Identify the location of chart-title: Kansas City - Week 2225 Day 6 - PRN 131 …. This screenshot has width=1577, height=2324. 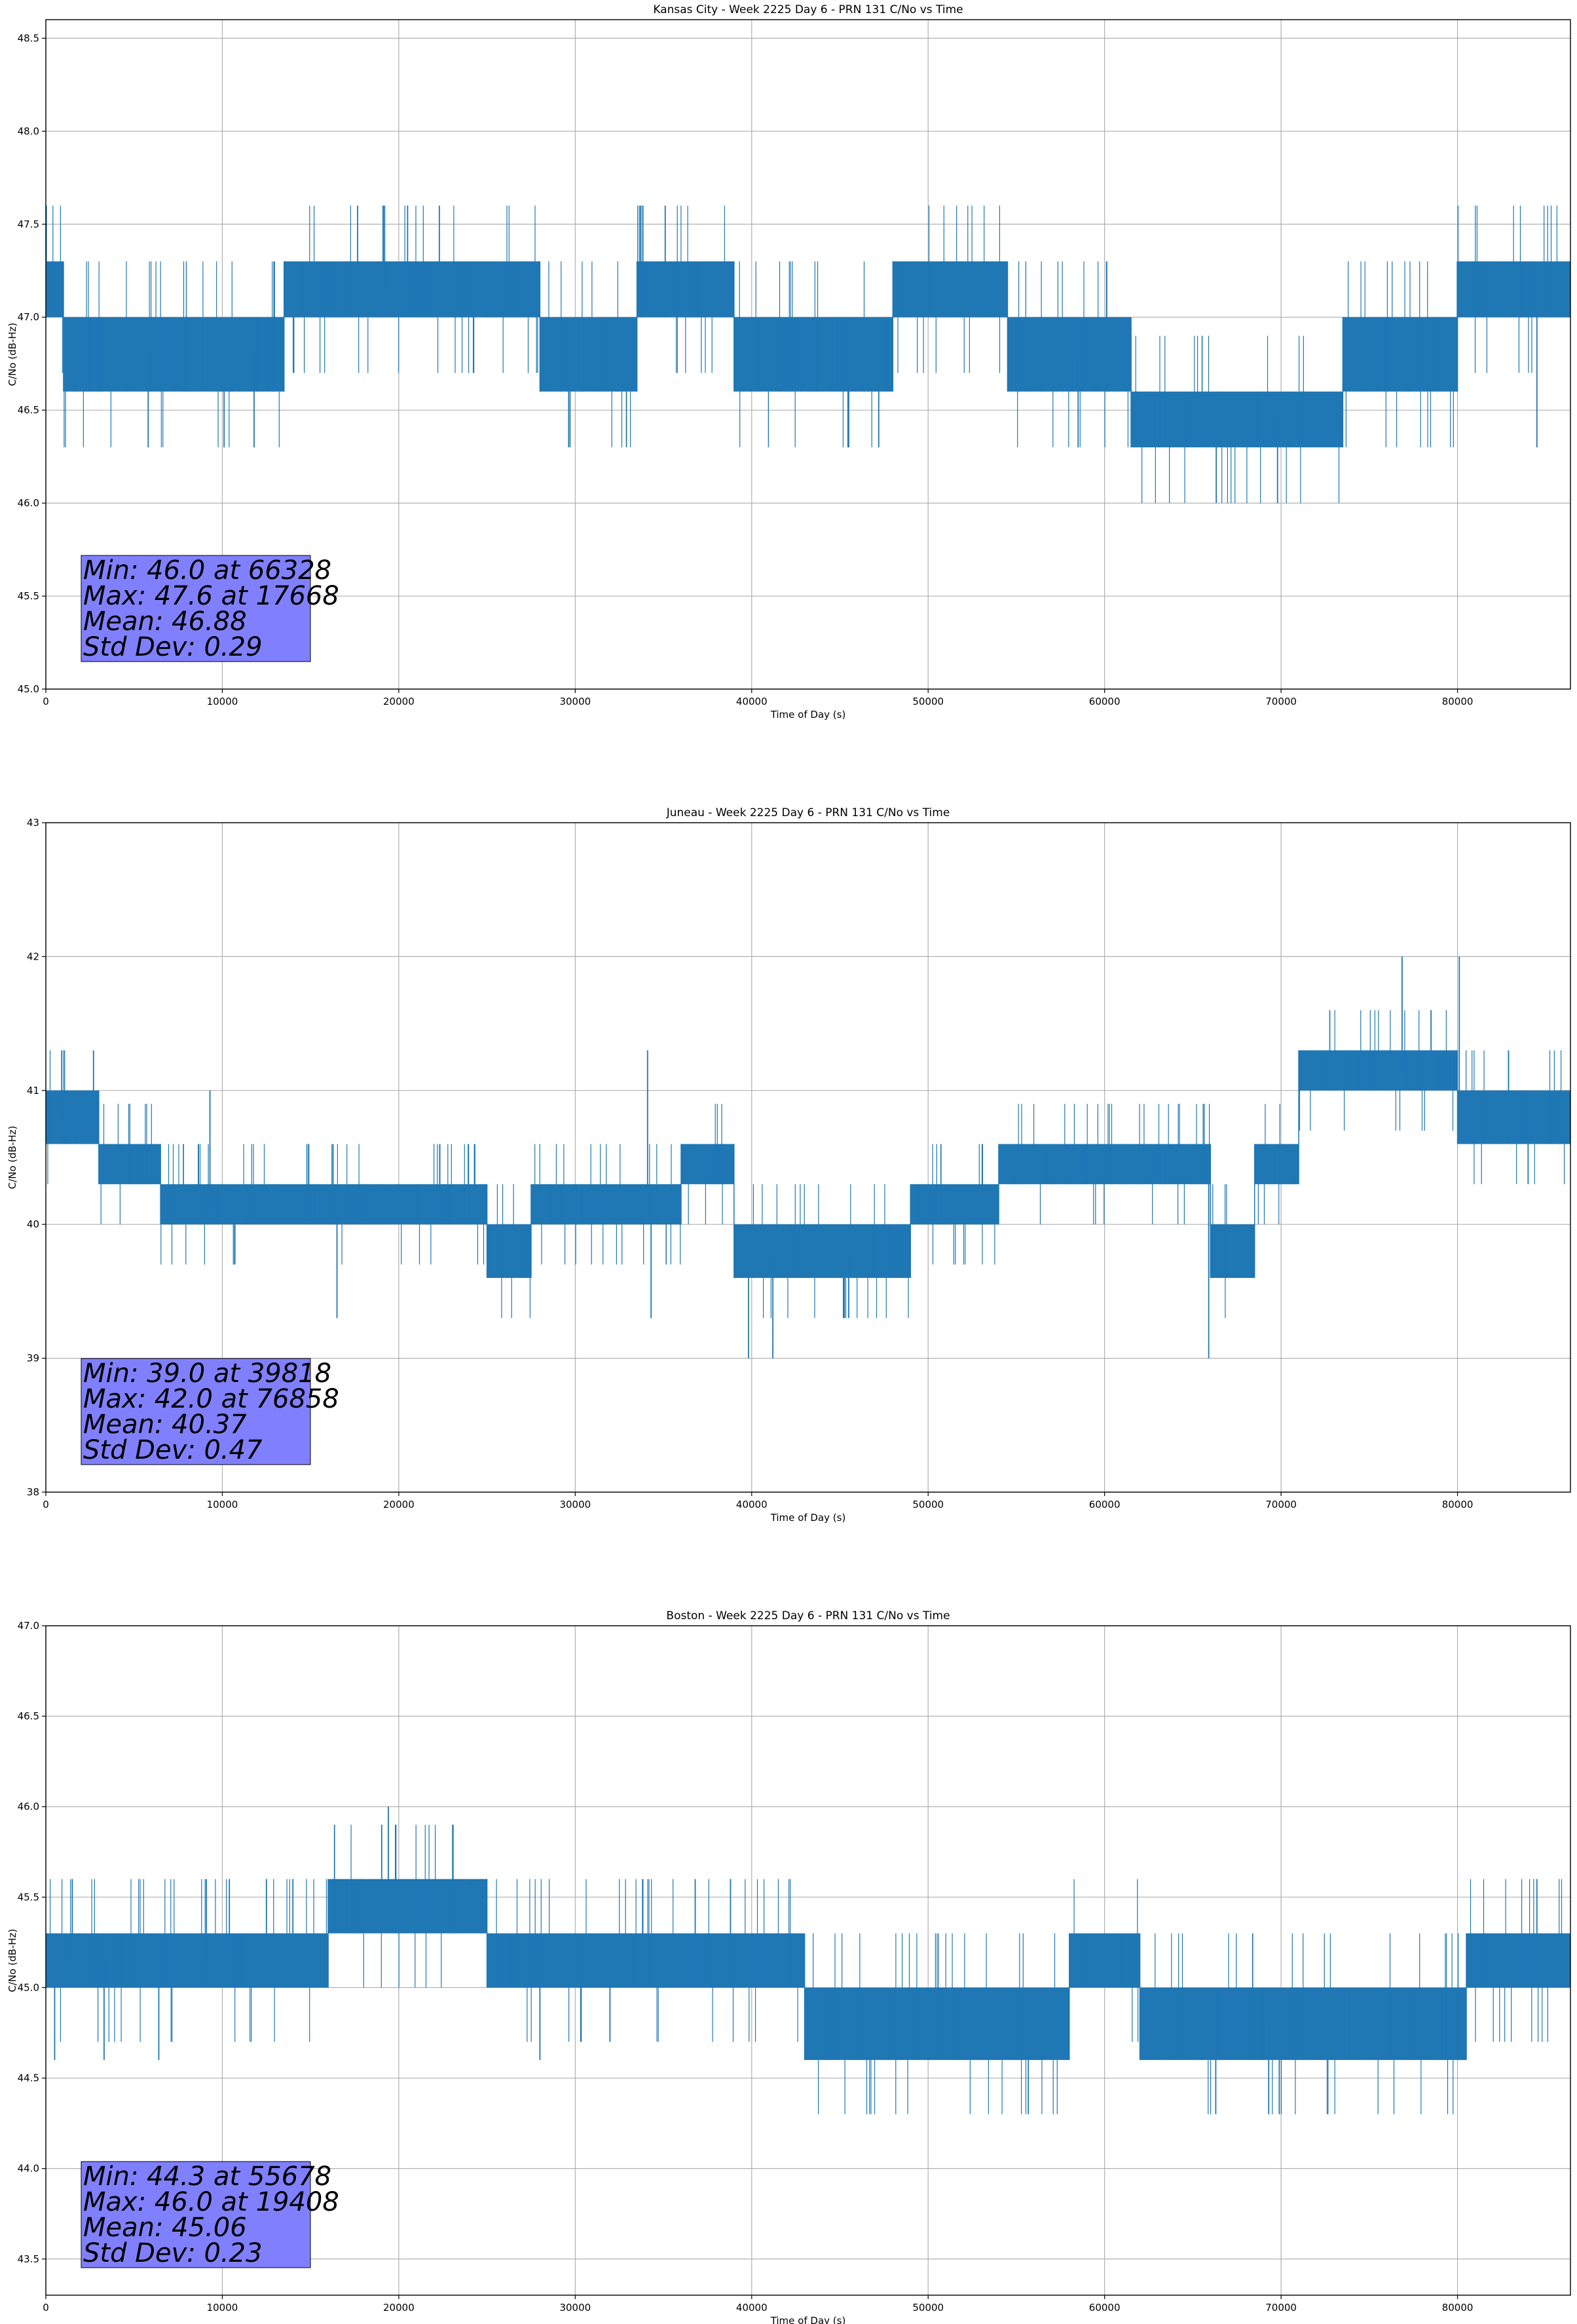
(808, 9).